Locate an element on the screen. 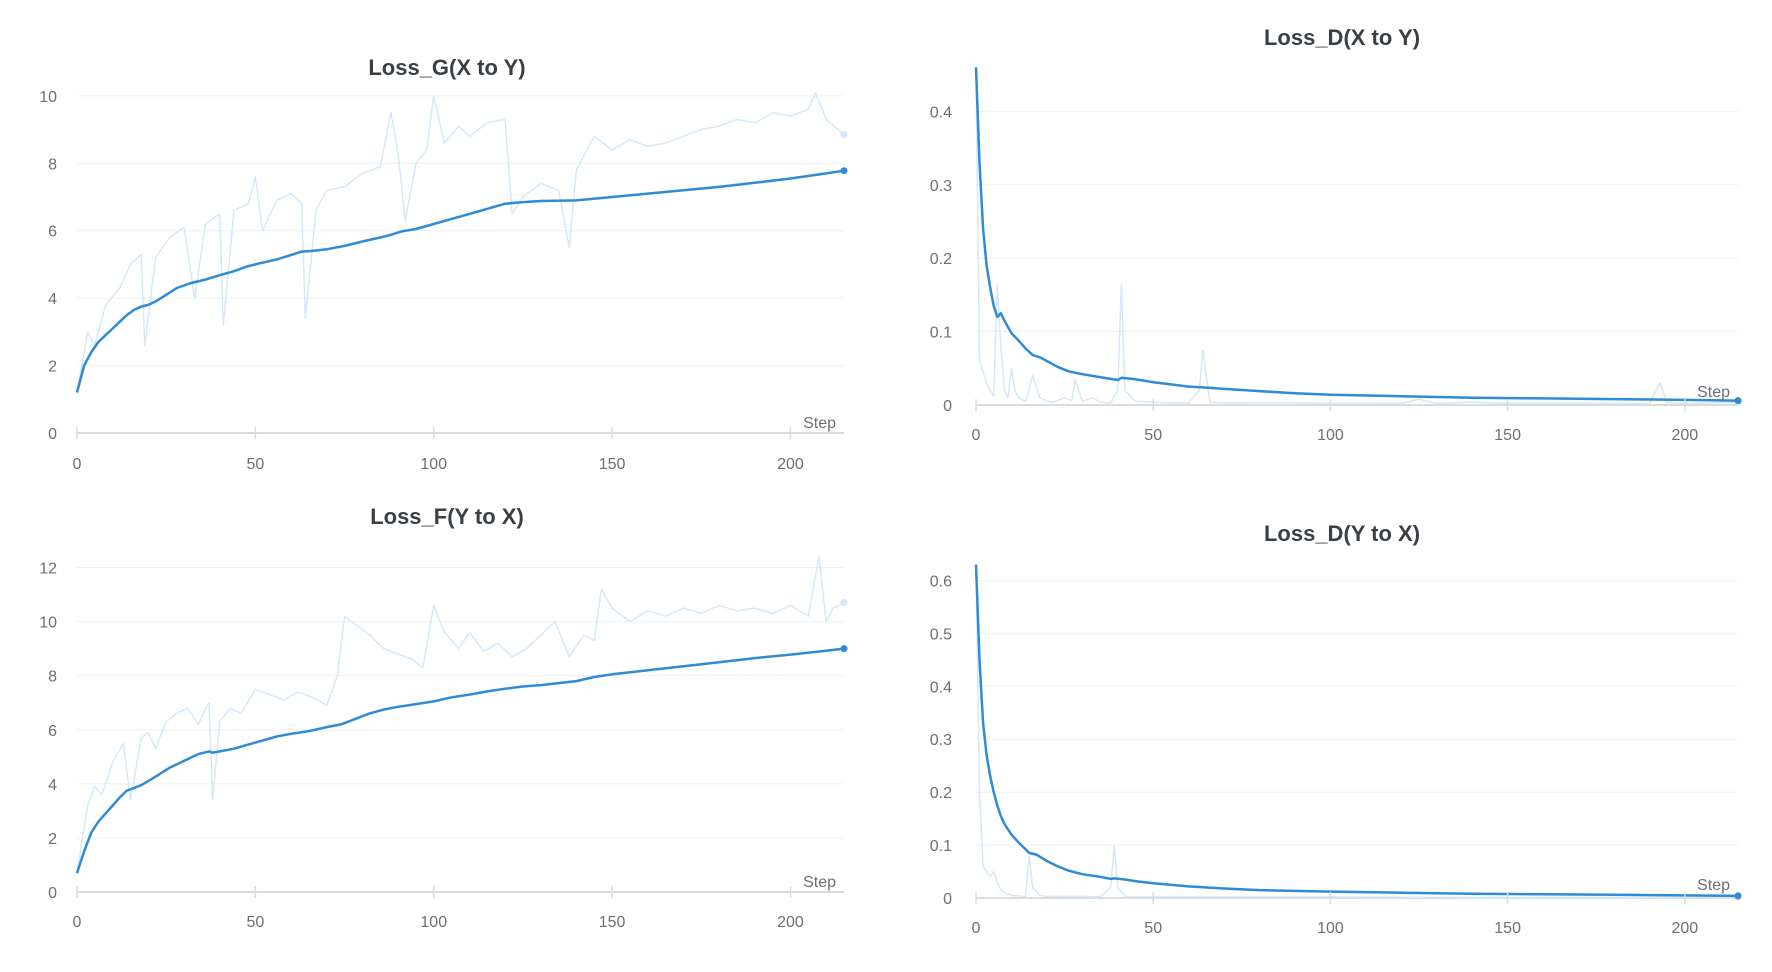  y-tick-label: 12 is located at coordinates (48, 569).